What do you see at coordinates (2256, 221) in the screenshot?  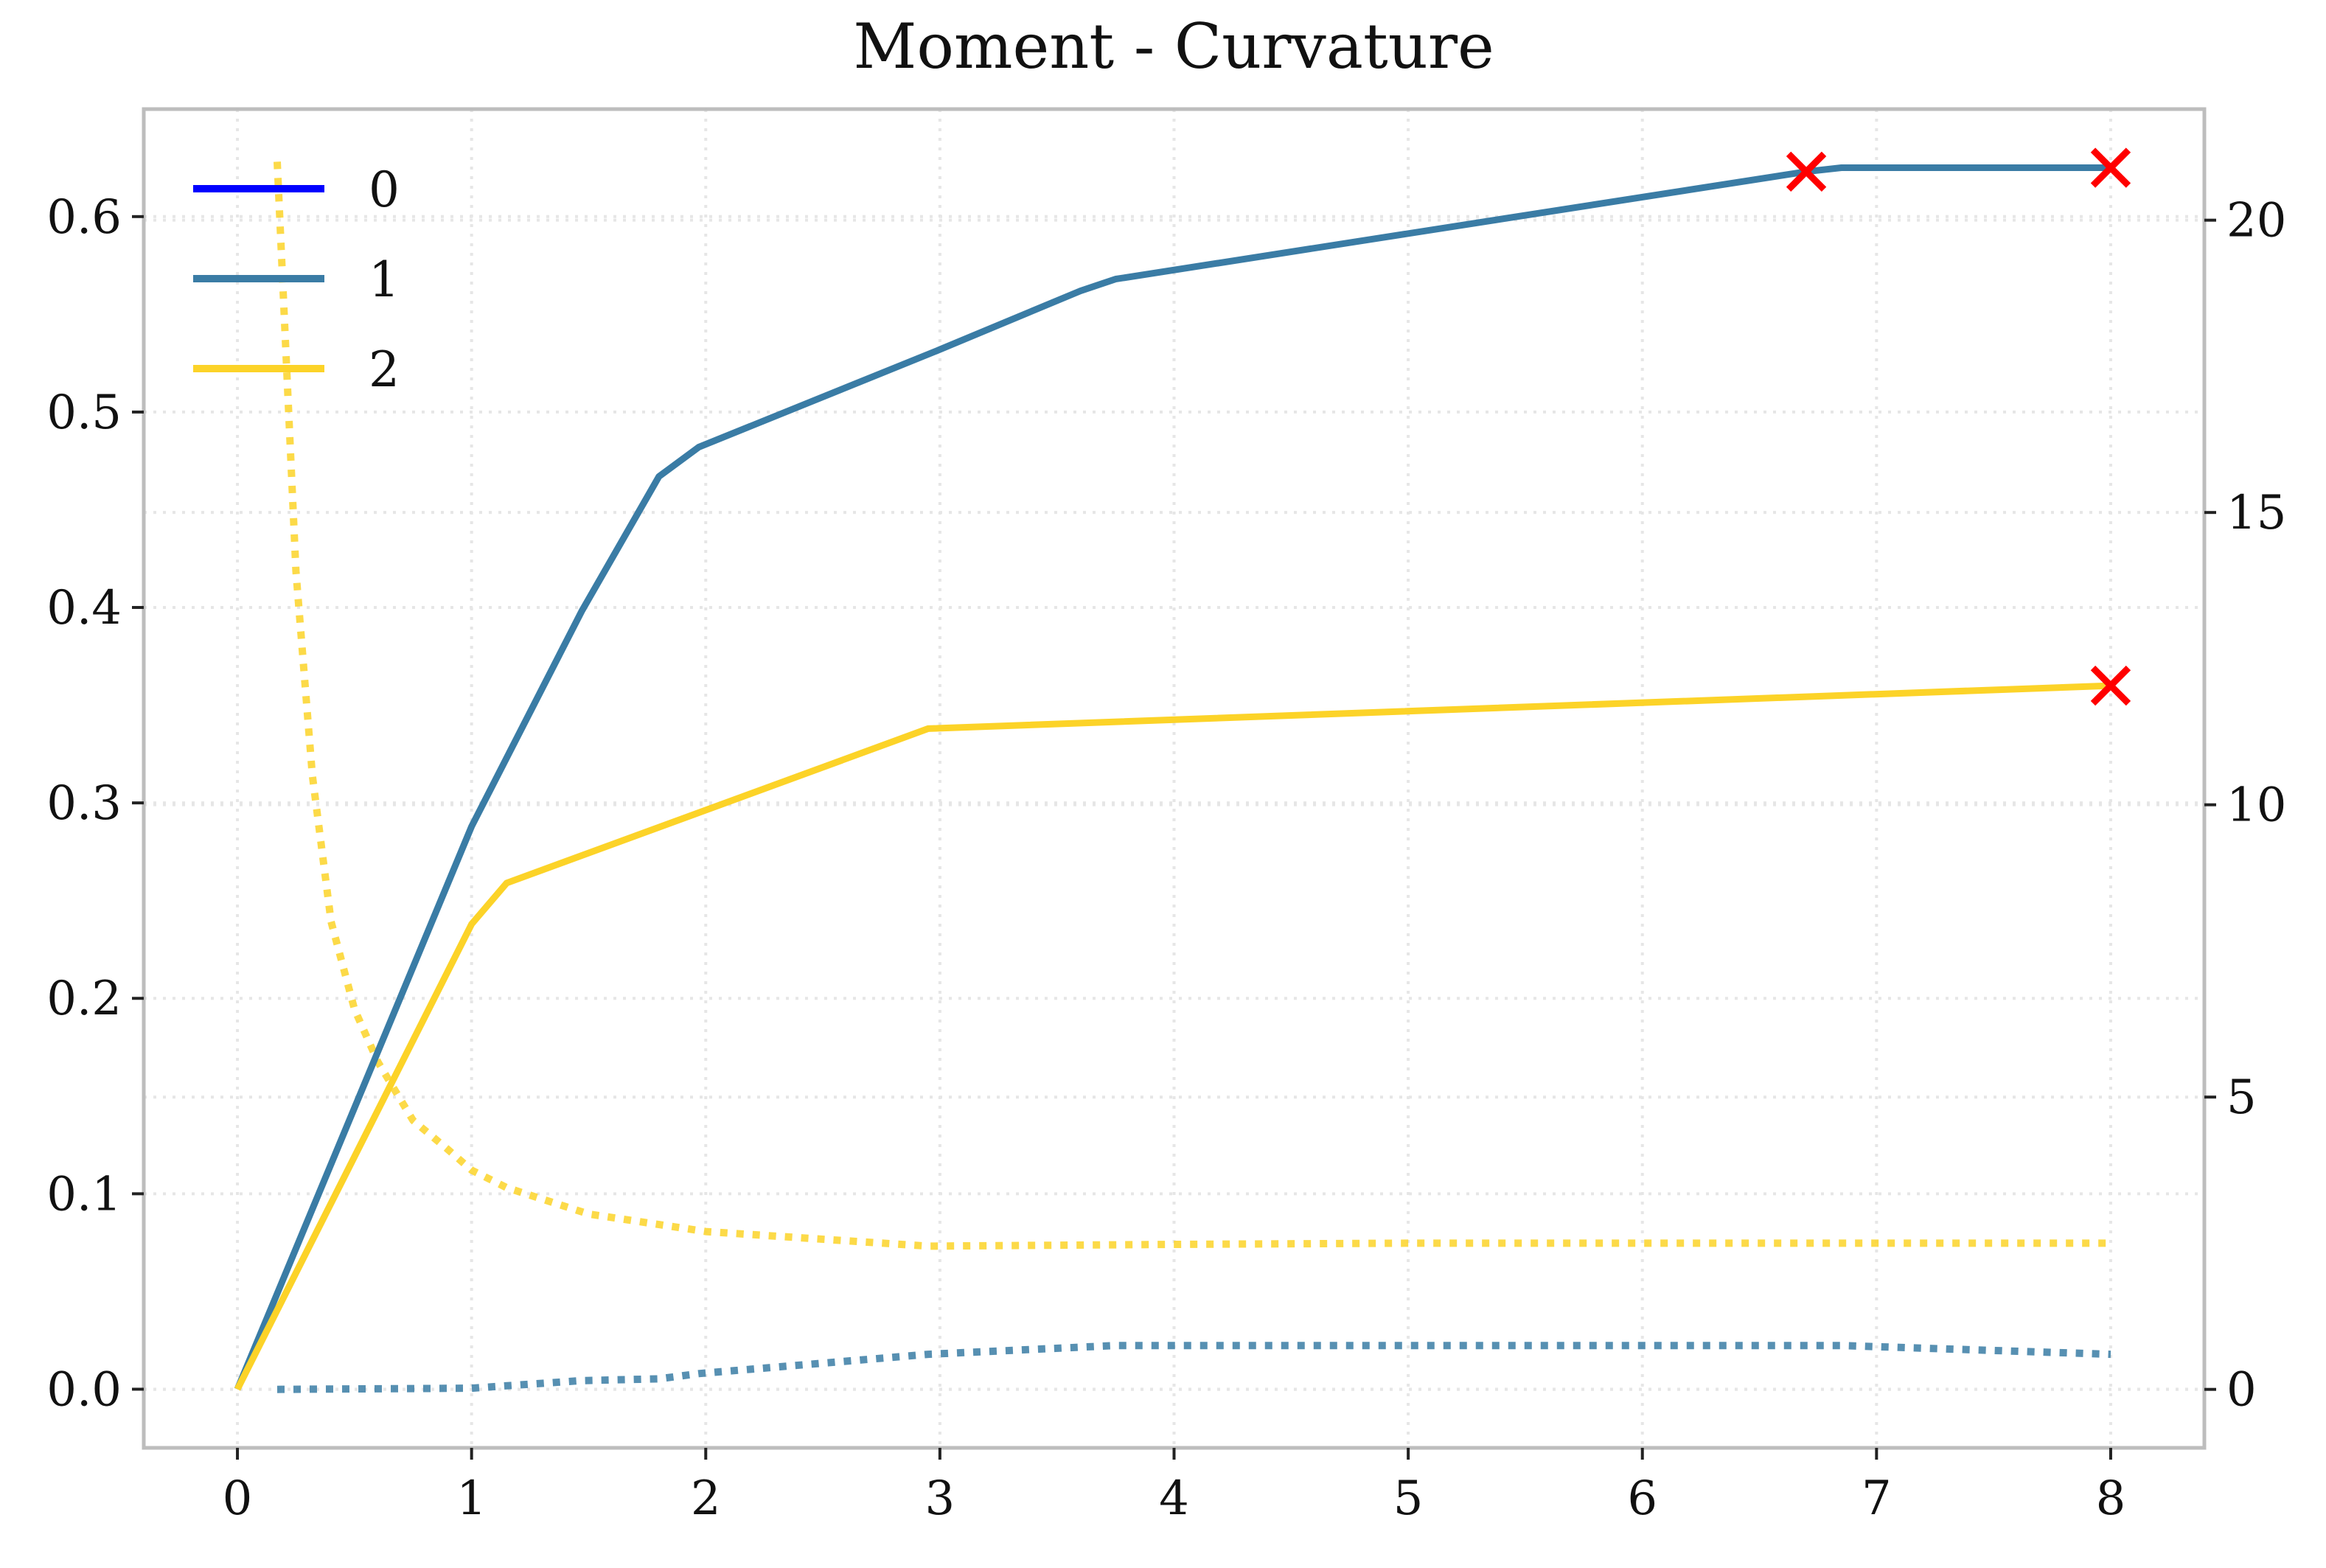 I see `y2-tick-label: 20` at bounding box center [2256, 221].